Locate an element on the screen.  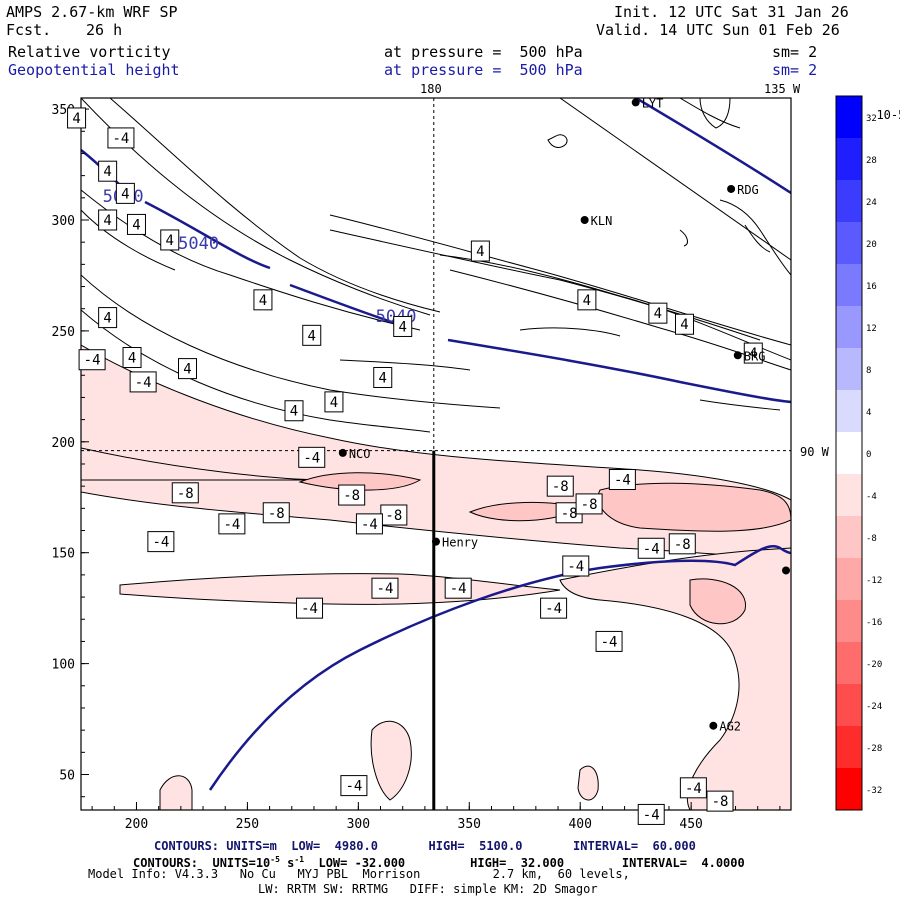
meridian-label: 180 is located at coordinates (431, 89).